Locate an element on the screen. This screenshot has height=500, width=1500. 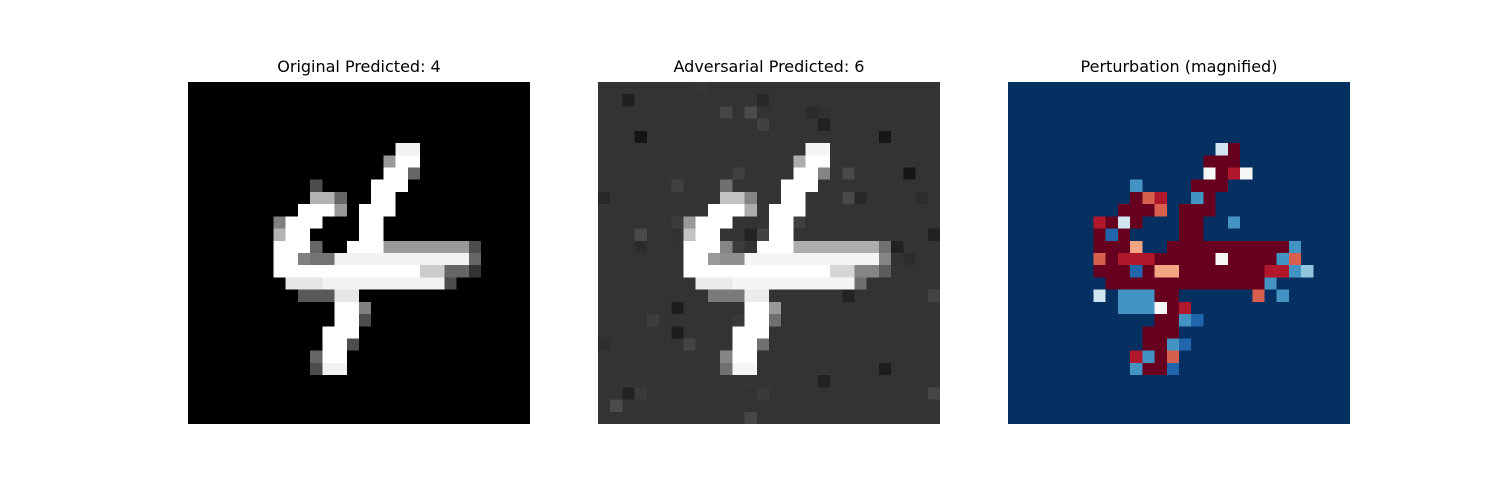
panel-title-perturbation: Perturbation (magnified) is located at coordinates (1179, 66).